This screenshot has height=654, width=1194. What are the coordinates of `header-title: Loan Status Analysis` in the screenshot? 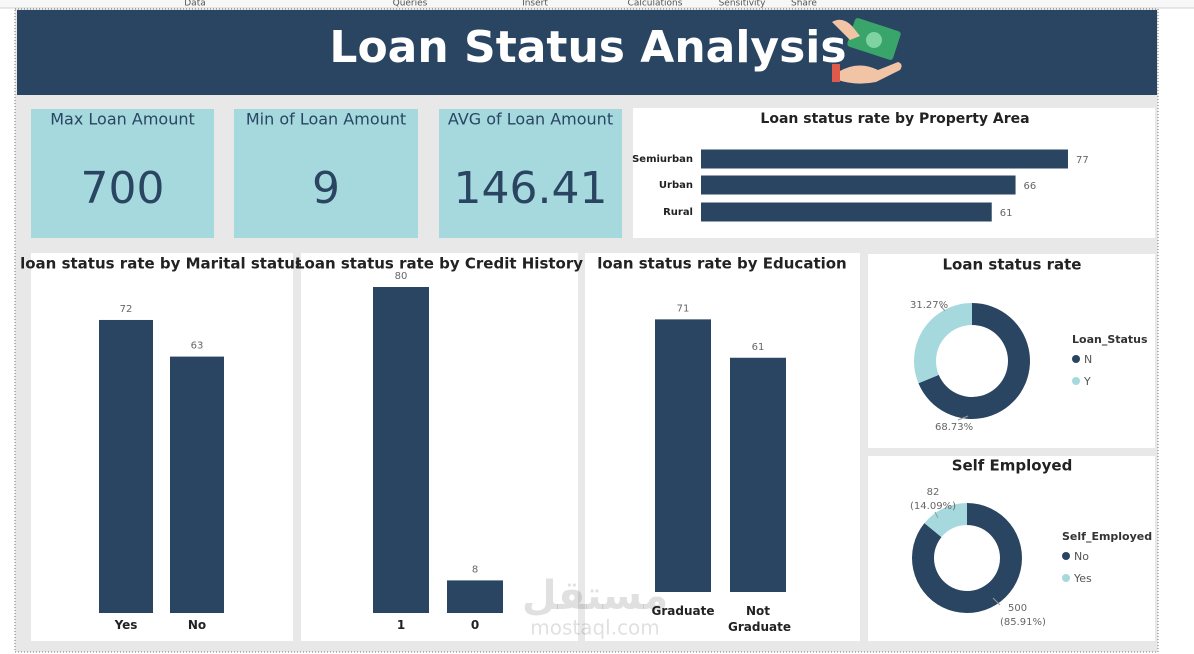 It's located at (587, 47).